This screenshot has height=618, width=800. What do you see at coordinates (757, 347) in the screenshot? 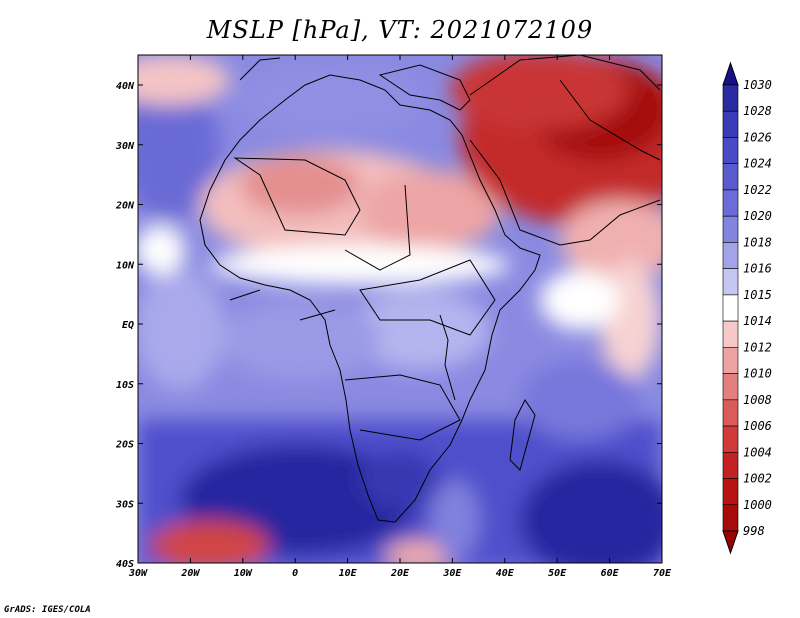
I see `colorbar-level-label: 1012` at bounding box center [757, 347].